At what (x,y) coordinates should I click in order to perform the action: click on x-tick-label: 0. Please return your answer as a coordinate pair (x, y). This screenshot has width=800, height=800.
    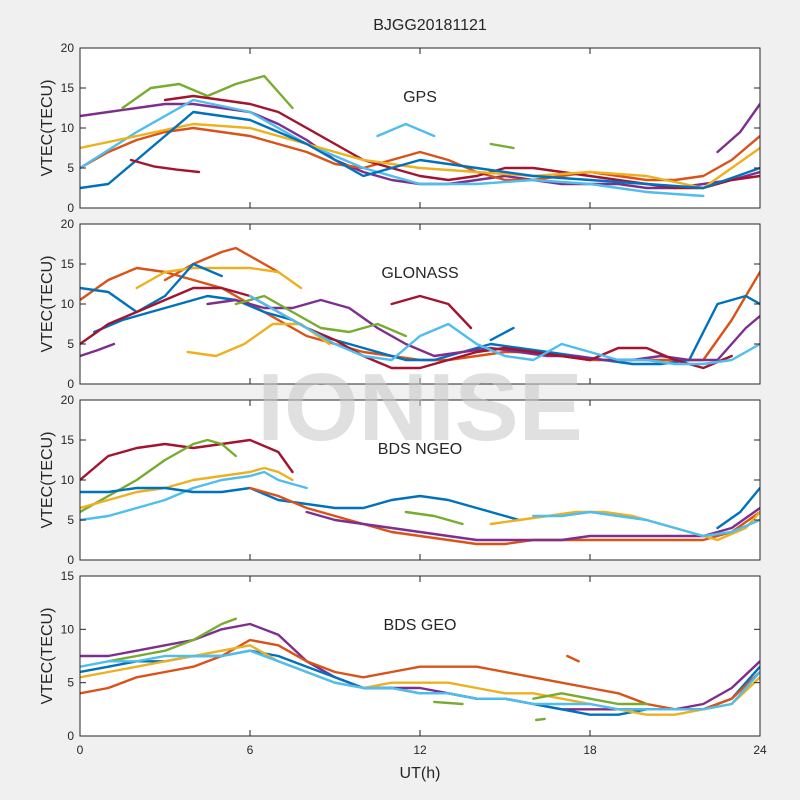
    Looking at the image, I should click on (80, 750).